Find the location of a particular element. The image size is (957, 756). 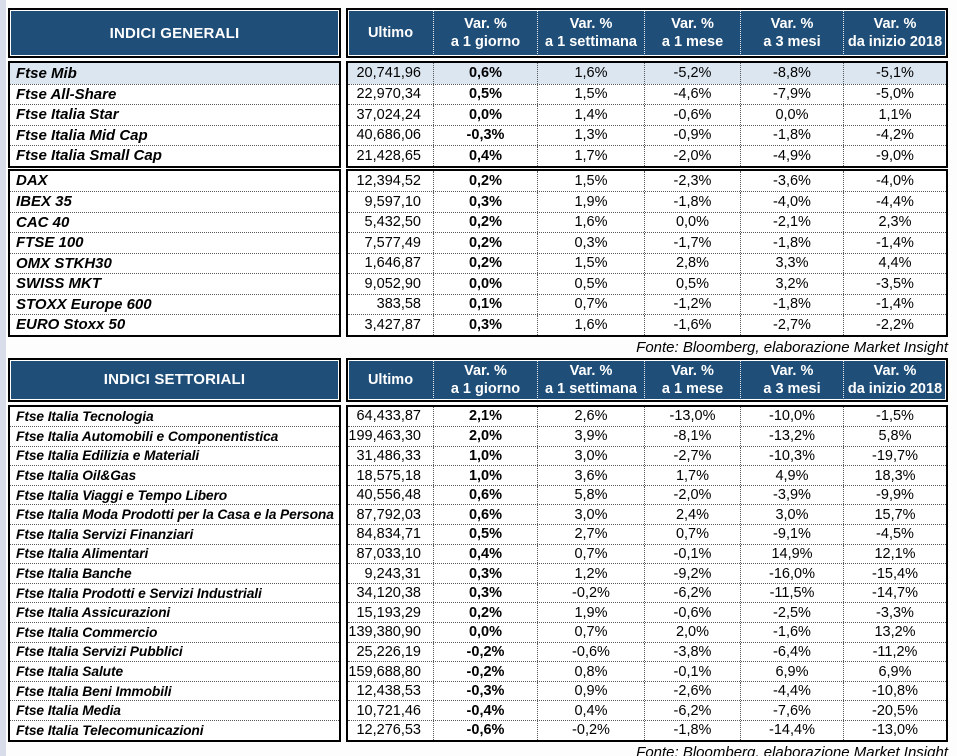

index-row: 64,433,87 2,1% 2,6% -13,0% -10,0% -1,5% is located at coordinates (647, 416).